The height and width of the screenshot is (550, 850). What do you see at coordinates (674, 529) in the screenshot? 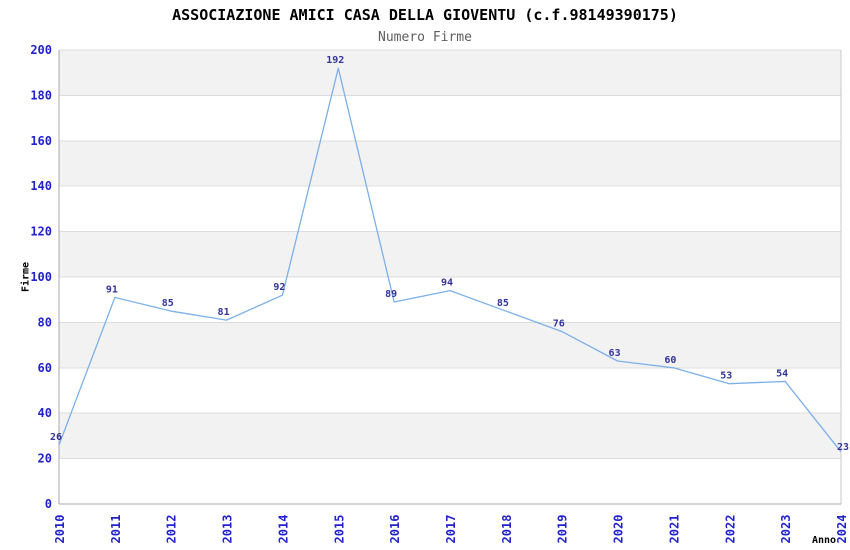
I see `x-tick-label: 2021` at bounding box center [674, 529].